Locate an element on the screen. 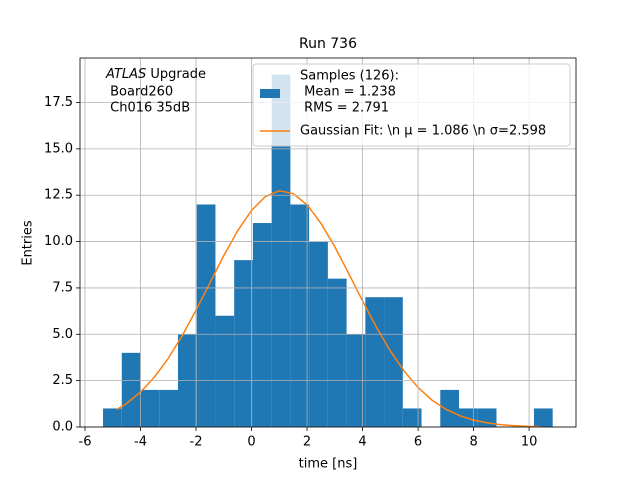  x-tick-label: 6 is located at coordinates (418, 442).